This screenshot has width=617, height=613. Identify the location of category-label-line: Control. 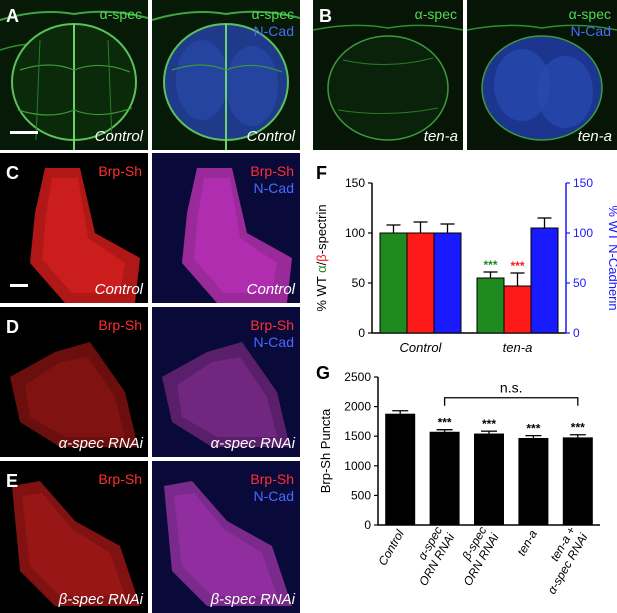
(391, 547).